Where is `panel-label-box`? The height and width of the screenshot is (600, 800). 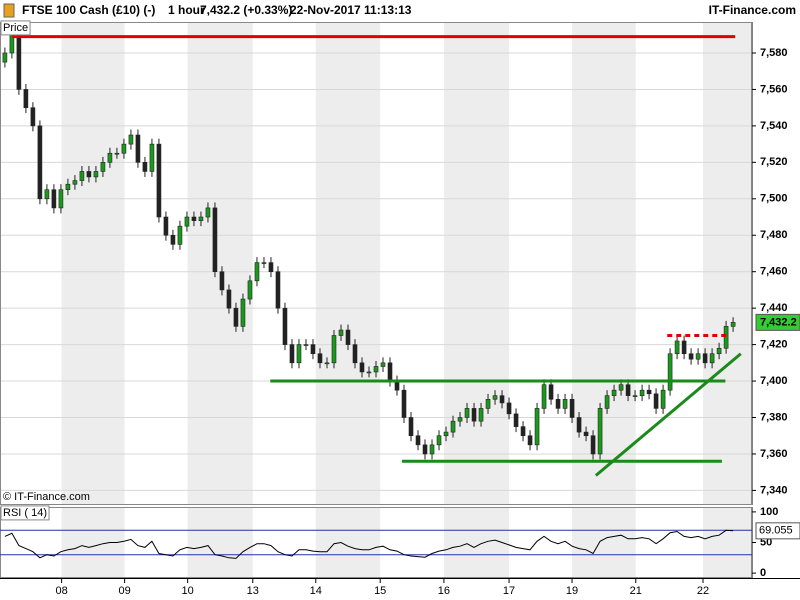 panel-label-box is located at coordinates (15, 28).